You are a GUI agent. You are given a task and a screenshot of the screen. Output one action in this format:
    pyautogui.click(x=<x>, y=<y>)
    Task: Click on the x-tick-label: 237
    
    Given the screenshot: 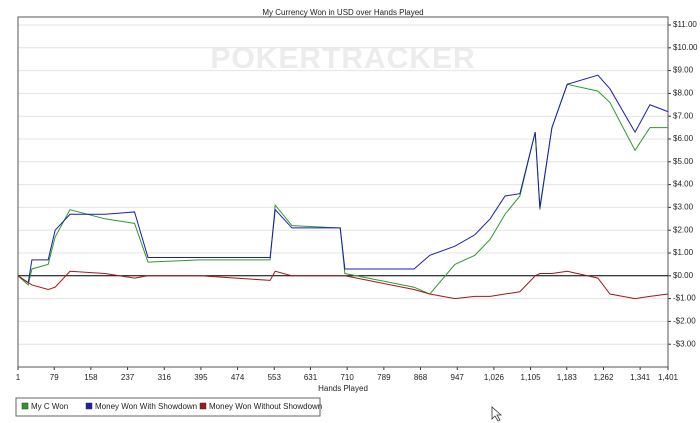 What is the action you would take?
    pyautogui.click(x=128, y=377)
    